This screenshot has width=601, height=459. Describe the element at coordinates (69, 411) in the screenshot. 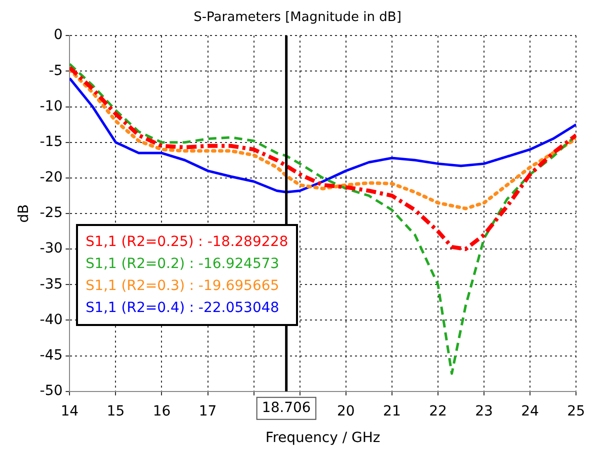

I see `x-tick-label: 14` at that location.